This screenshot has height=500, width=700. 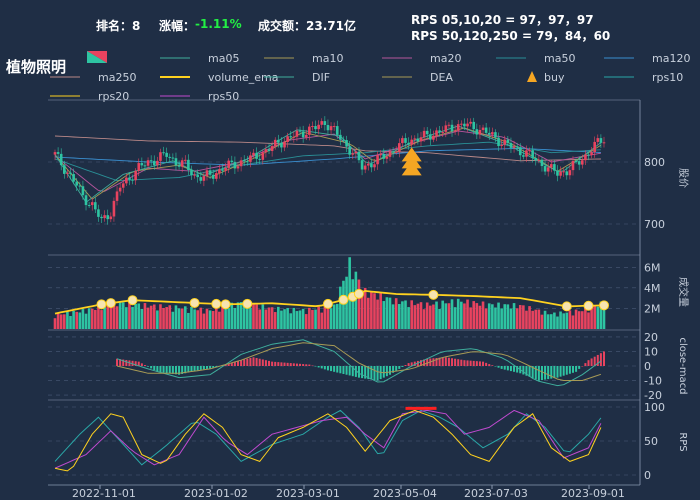 I want to click on rps-tick-label: 0, so click(x=647, y=475).